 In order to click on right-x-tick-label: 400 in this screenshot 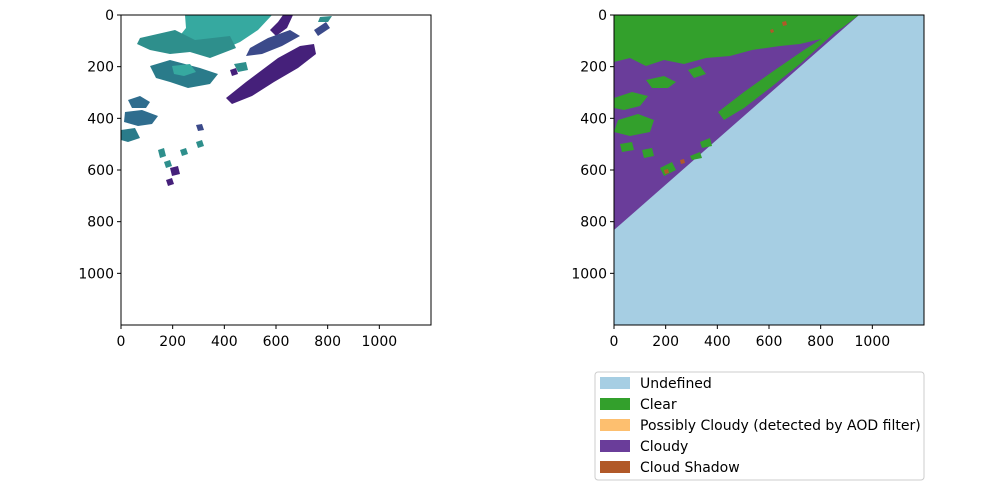, I will do `click(717, 342)`.